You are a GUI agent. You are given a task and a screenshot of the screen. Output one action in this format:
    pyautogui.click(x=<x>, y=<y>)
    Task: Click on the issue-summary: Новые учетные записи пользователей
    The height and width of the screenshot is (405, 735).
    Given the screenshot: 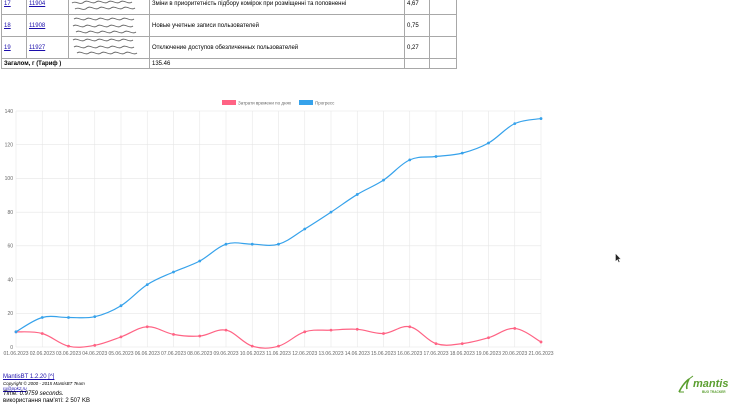 What is the action you would take?
    pyautogui.click(x=277, y=25)
    